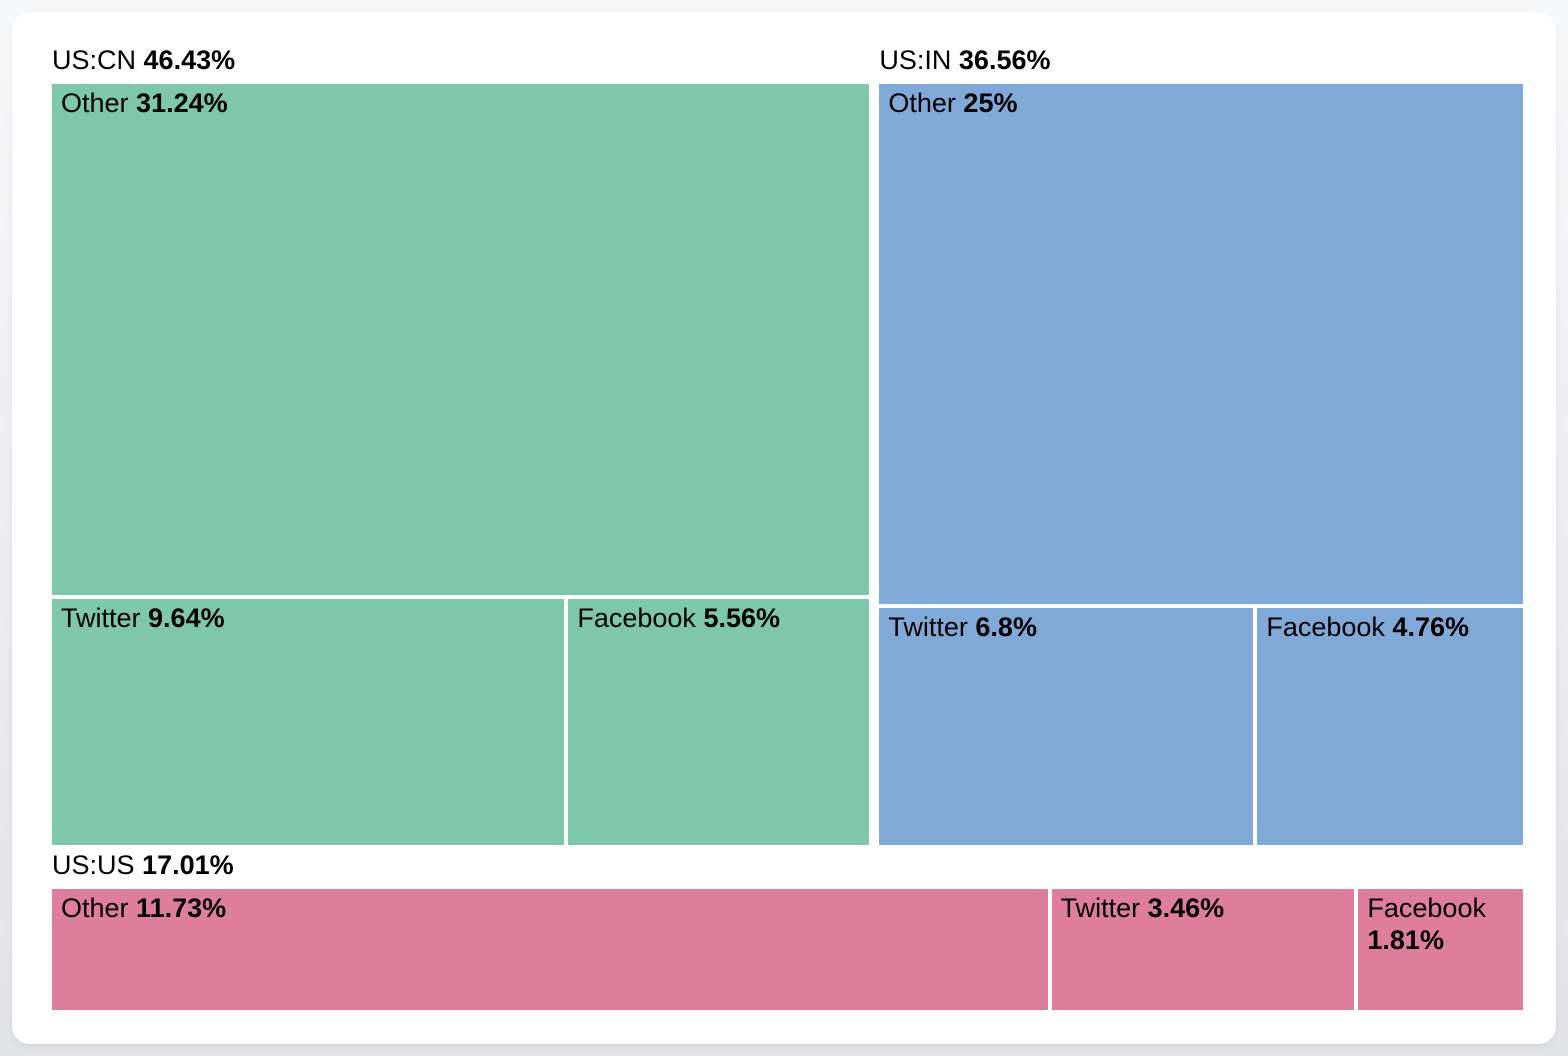 The image size is (1568, 1056). Describe the element at coordinates (1203, 949) in the screenshot. I see `cell-us-us-twitter: Twitter 3.46%` at that location.